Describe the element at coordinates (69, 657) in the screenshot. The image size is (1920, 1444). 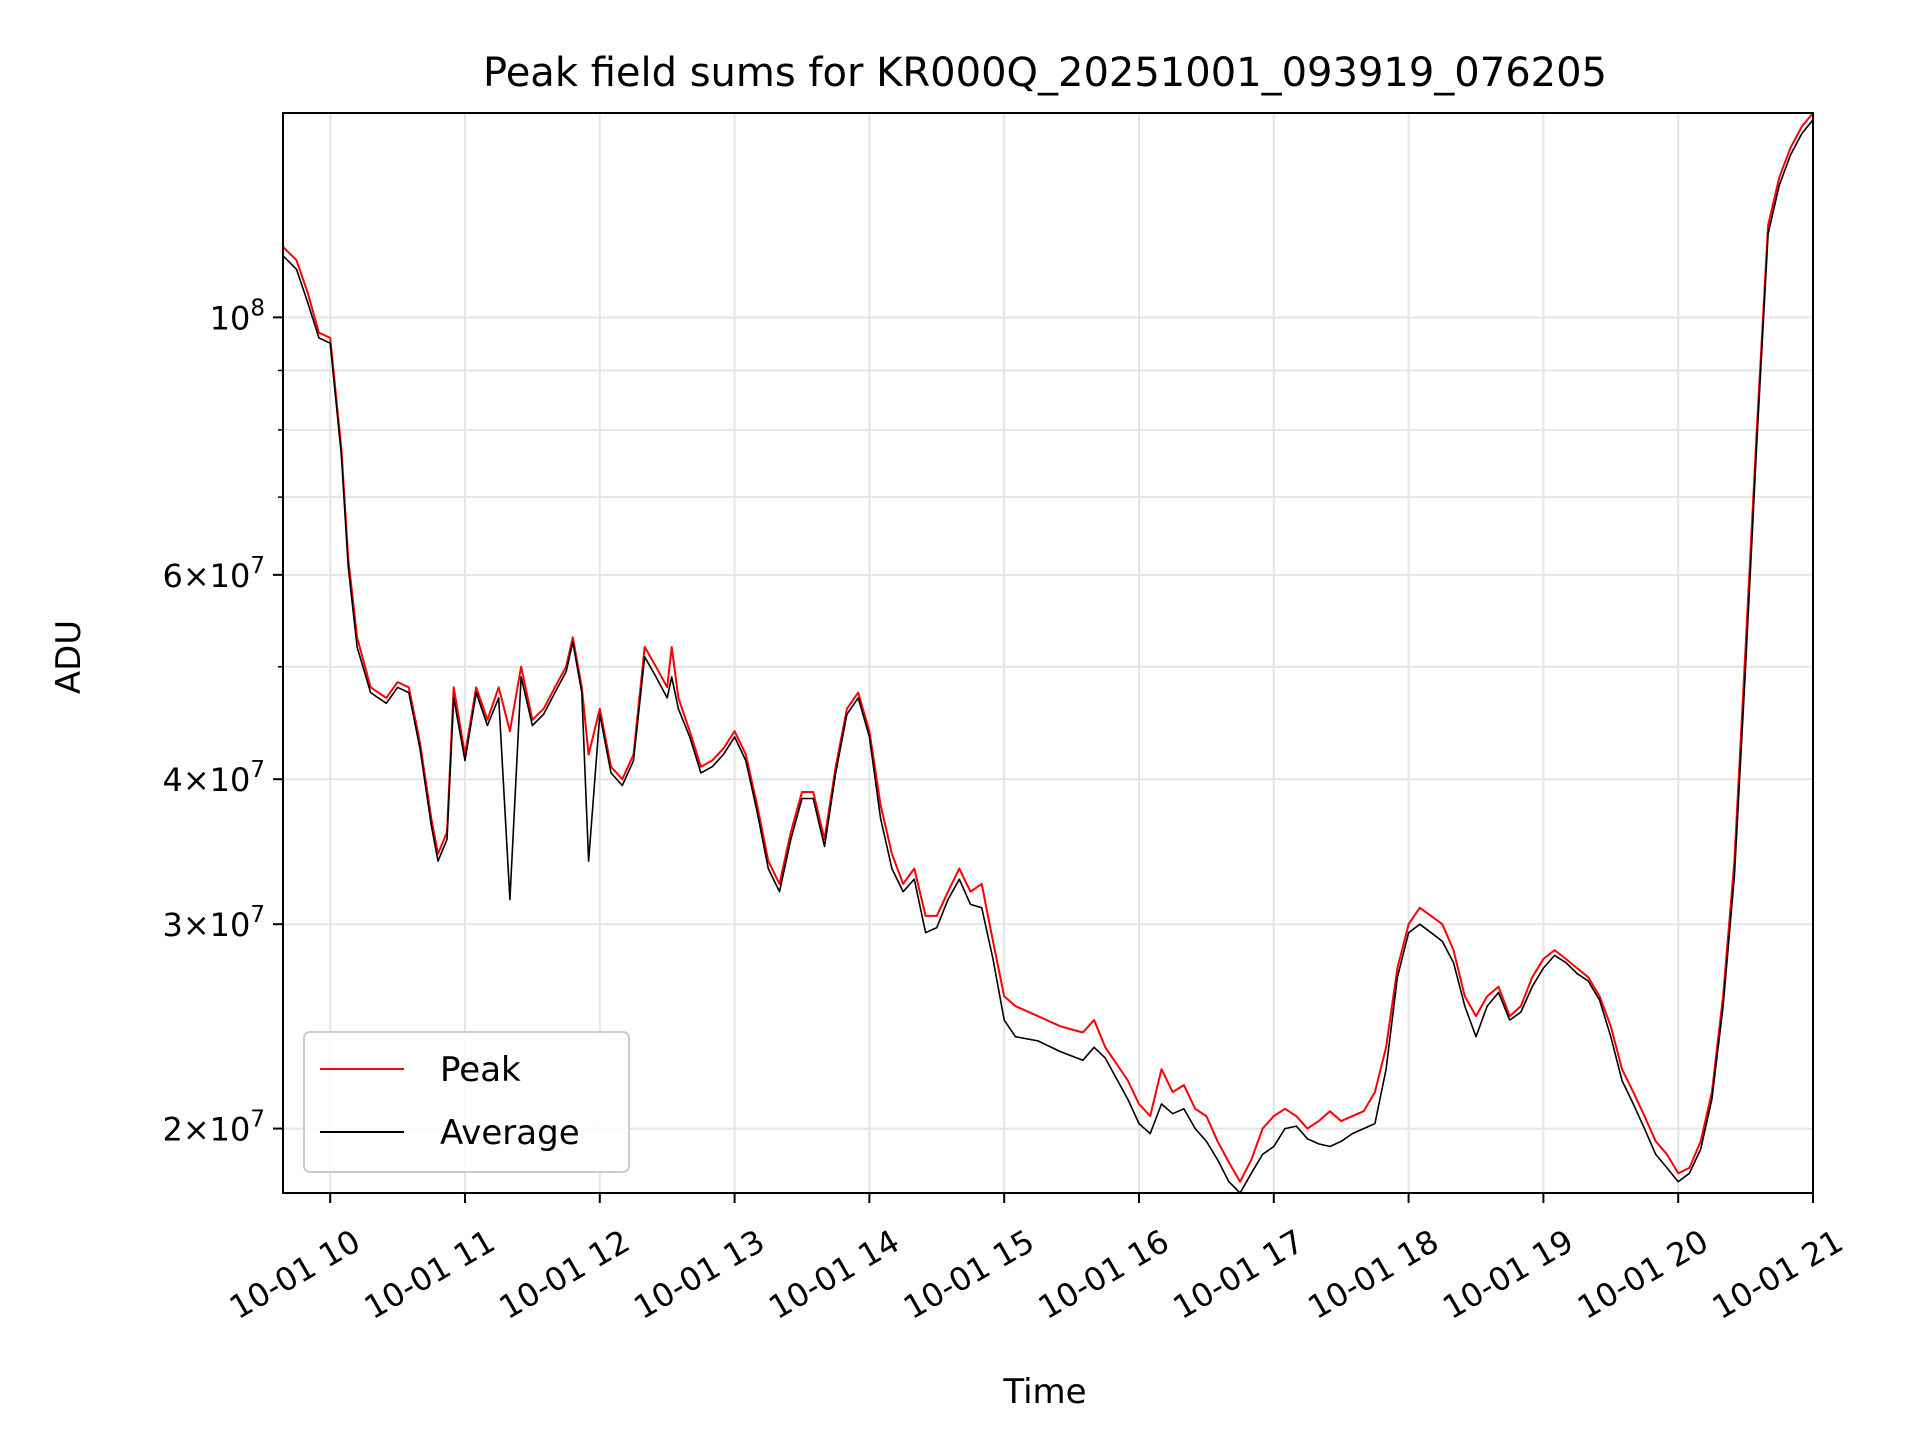
I see `y-axis-label: ADU` at that location.